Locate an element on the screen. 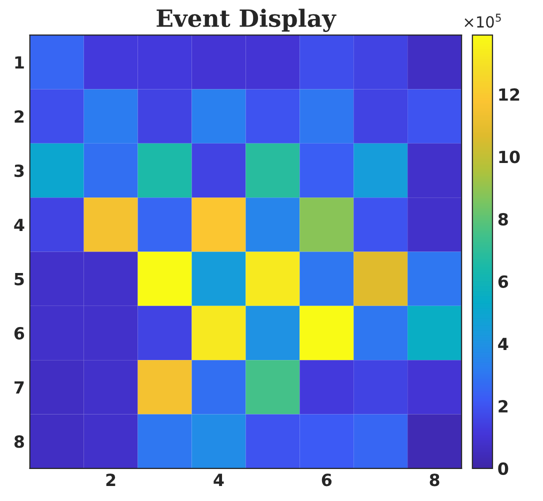  color-bar-title: ×10$^{5}$ is located at coordinates (482, 21).